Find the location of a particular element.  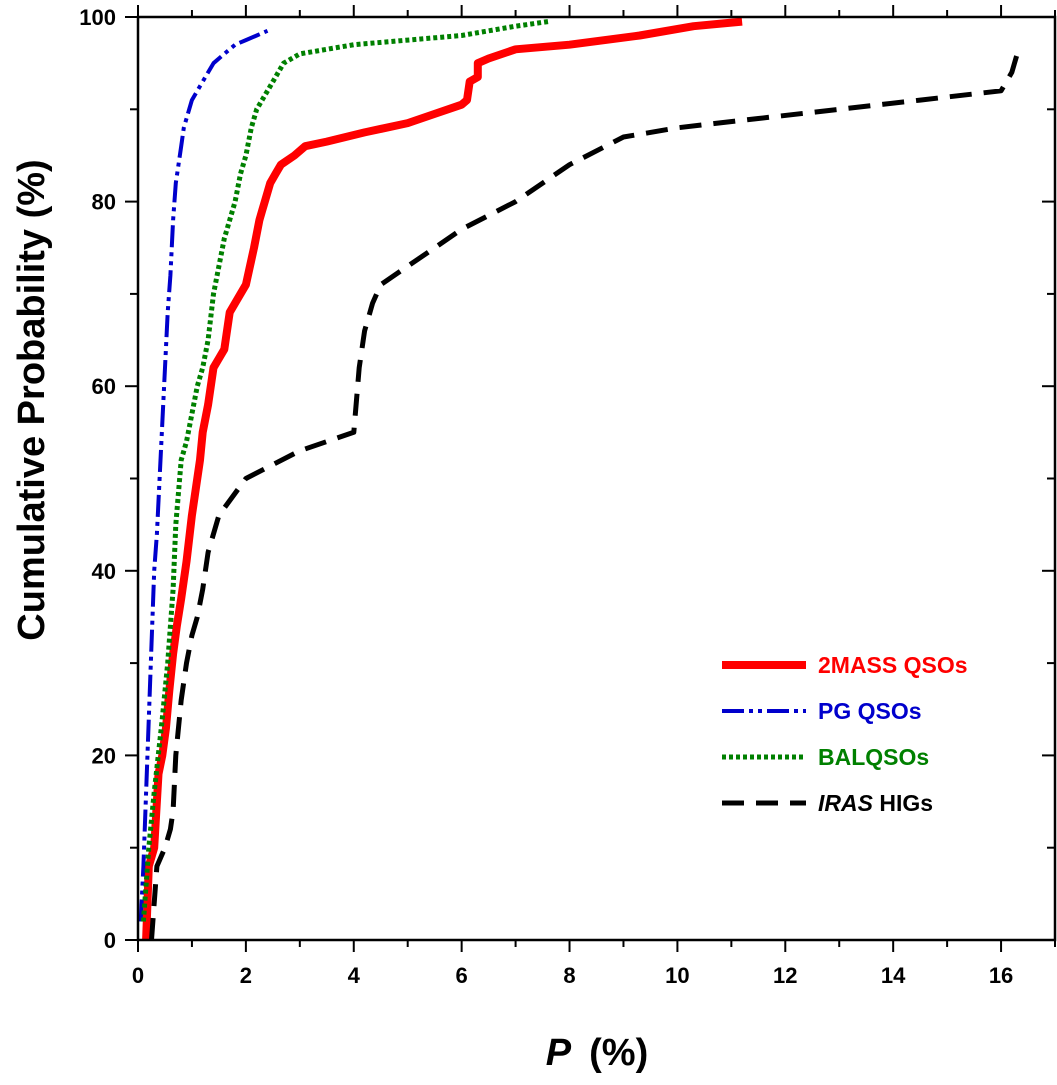

legend-item-pg: PG QSOs is located at coordinates (822, 711).